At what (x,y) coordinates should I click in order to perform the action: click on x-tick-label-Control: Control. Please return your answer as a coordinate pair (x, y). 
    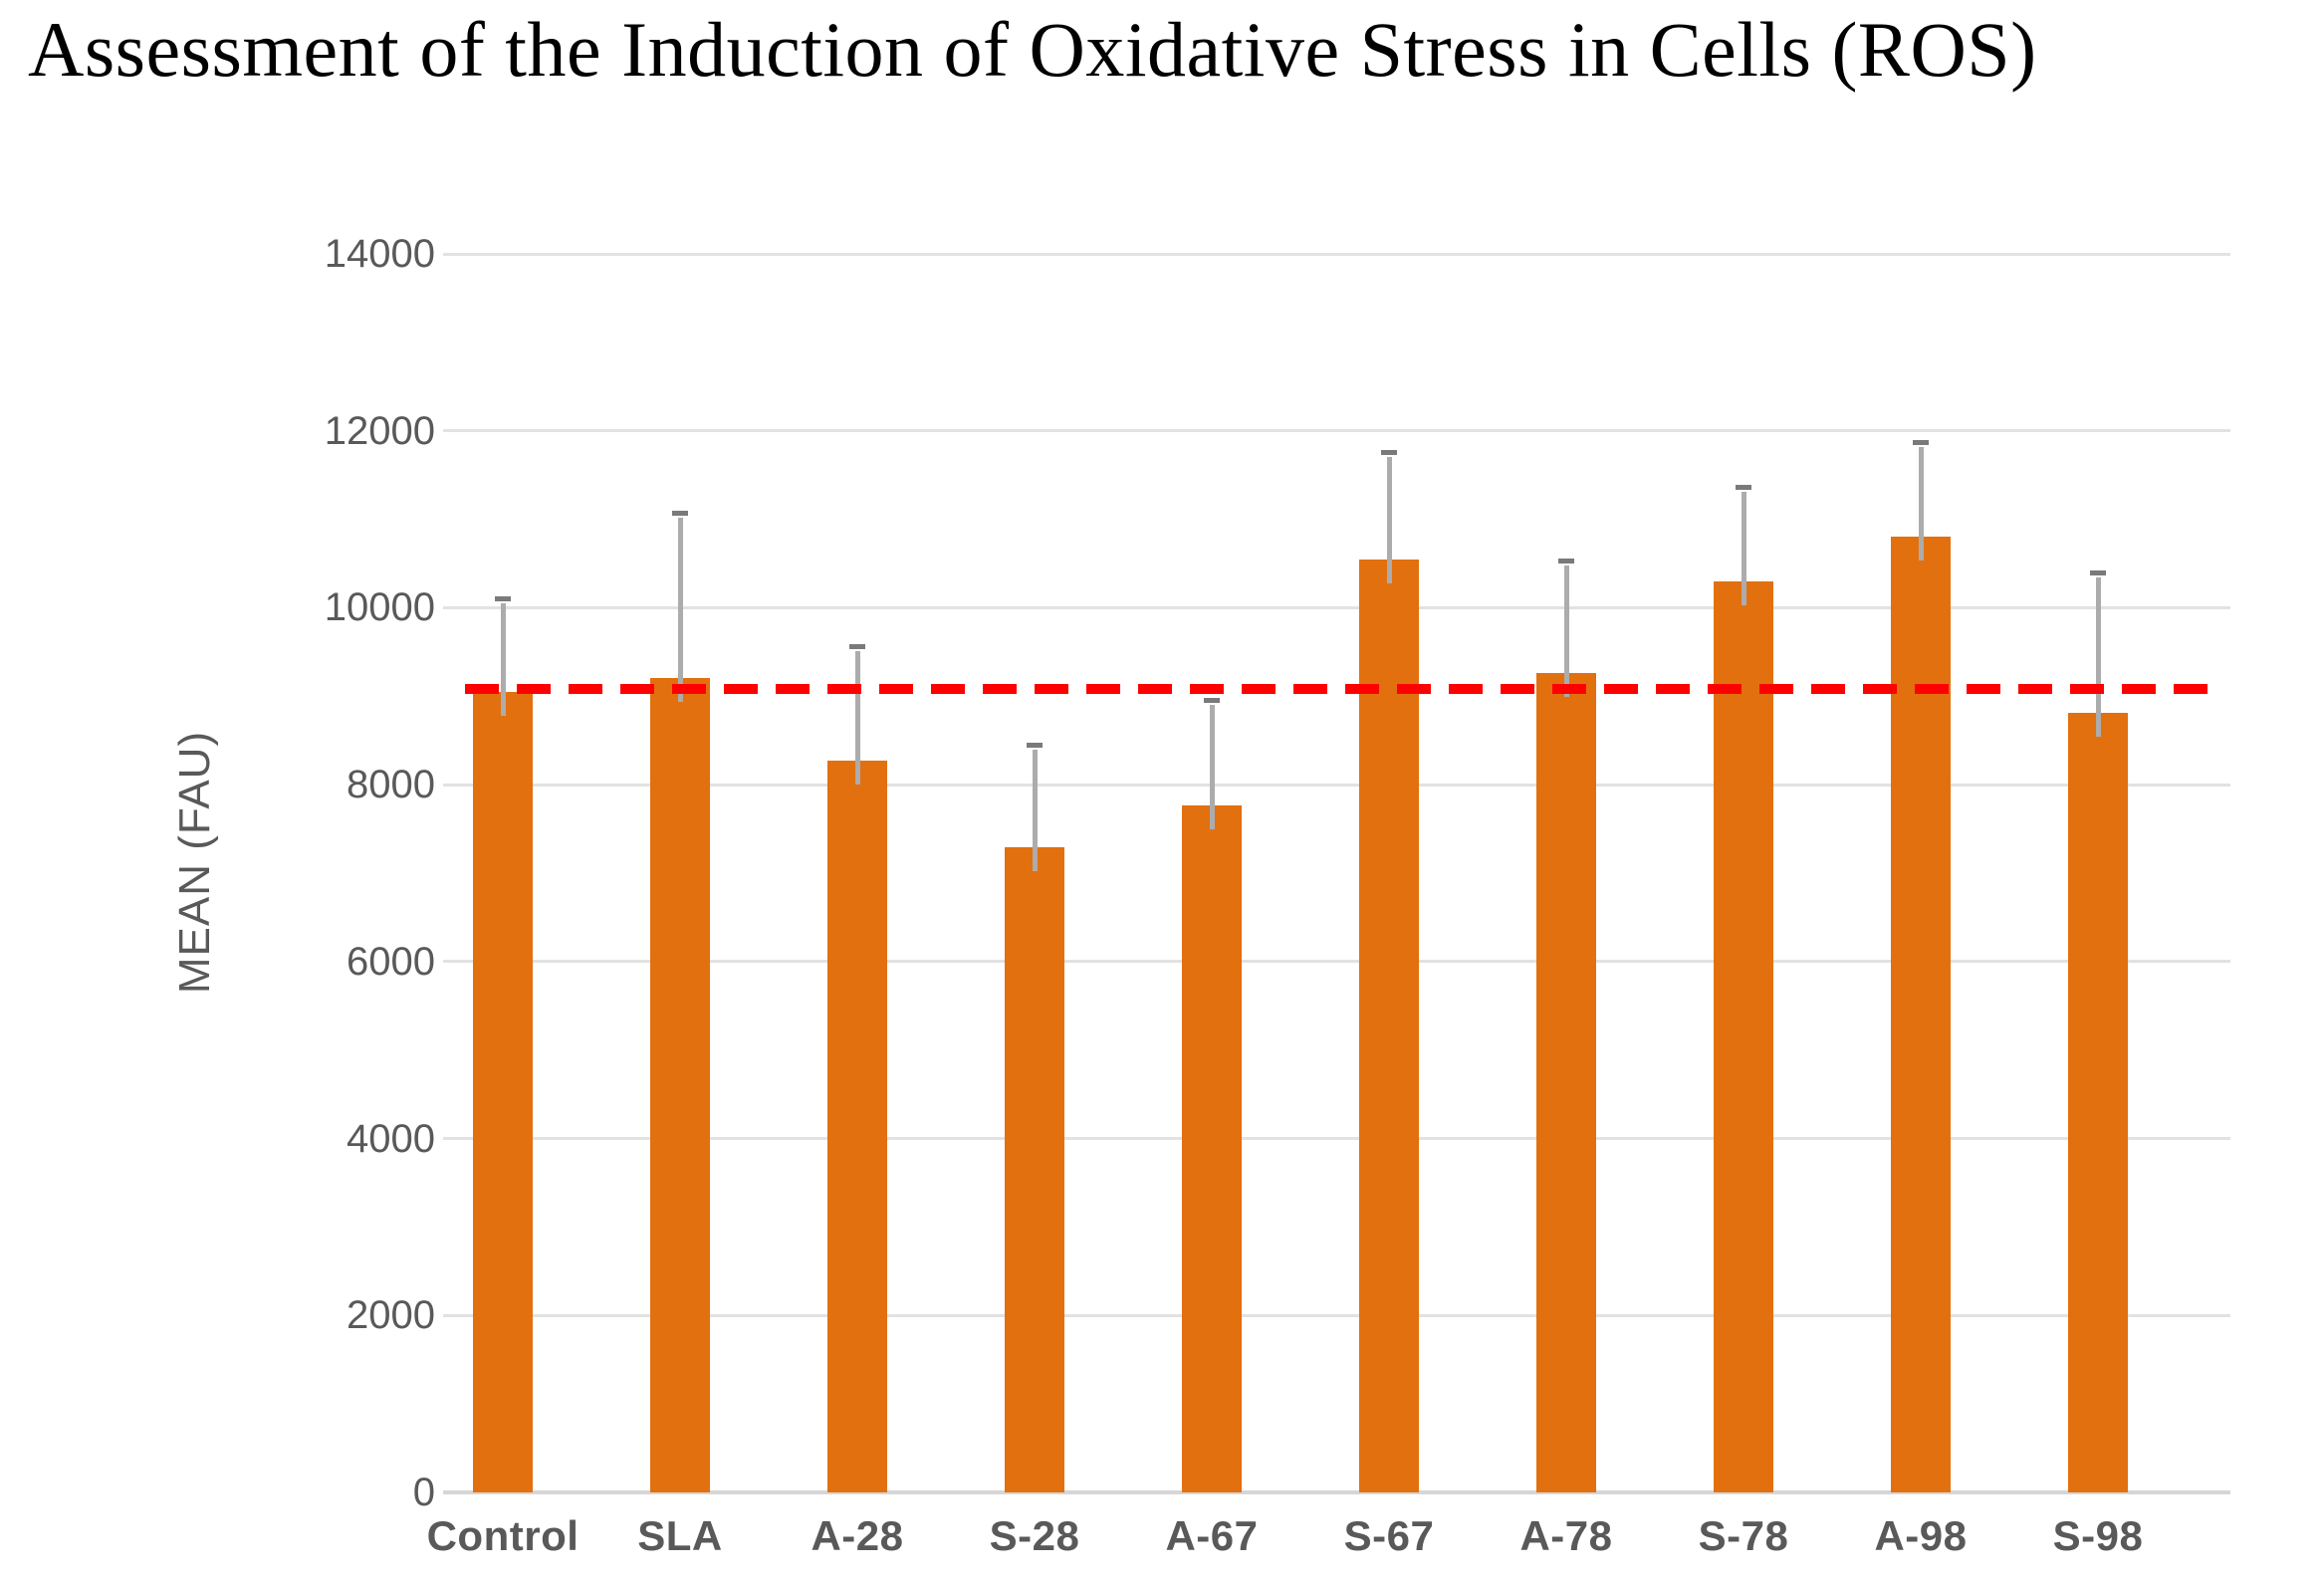
    Looking at the image, I should click on (503, 1535).